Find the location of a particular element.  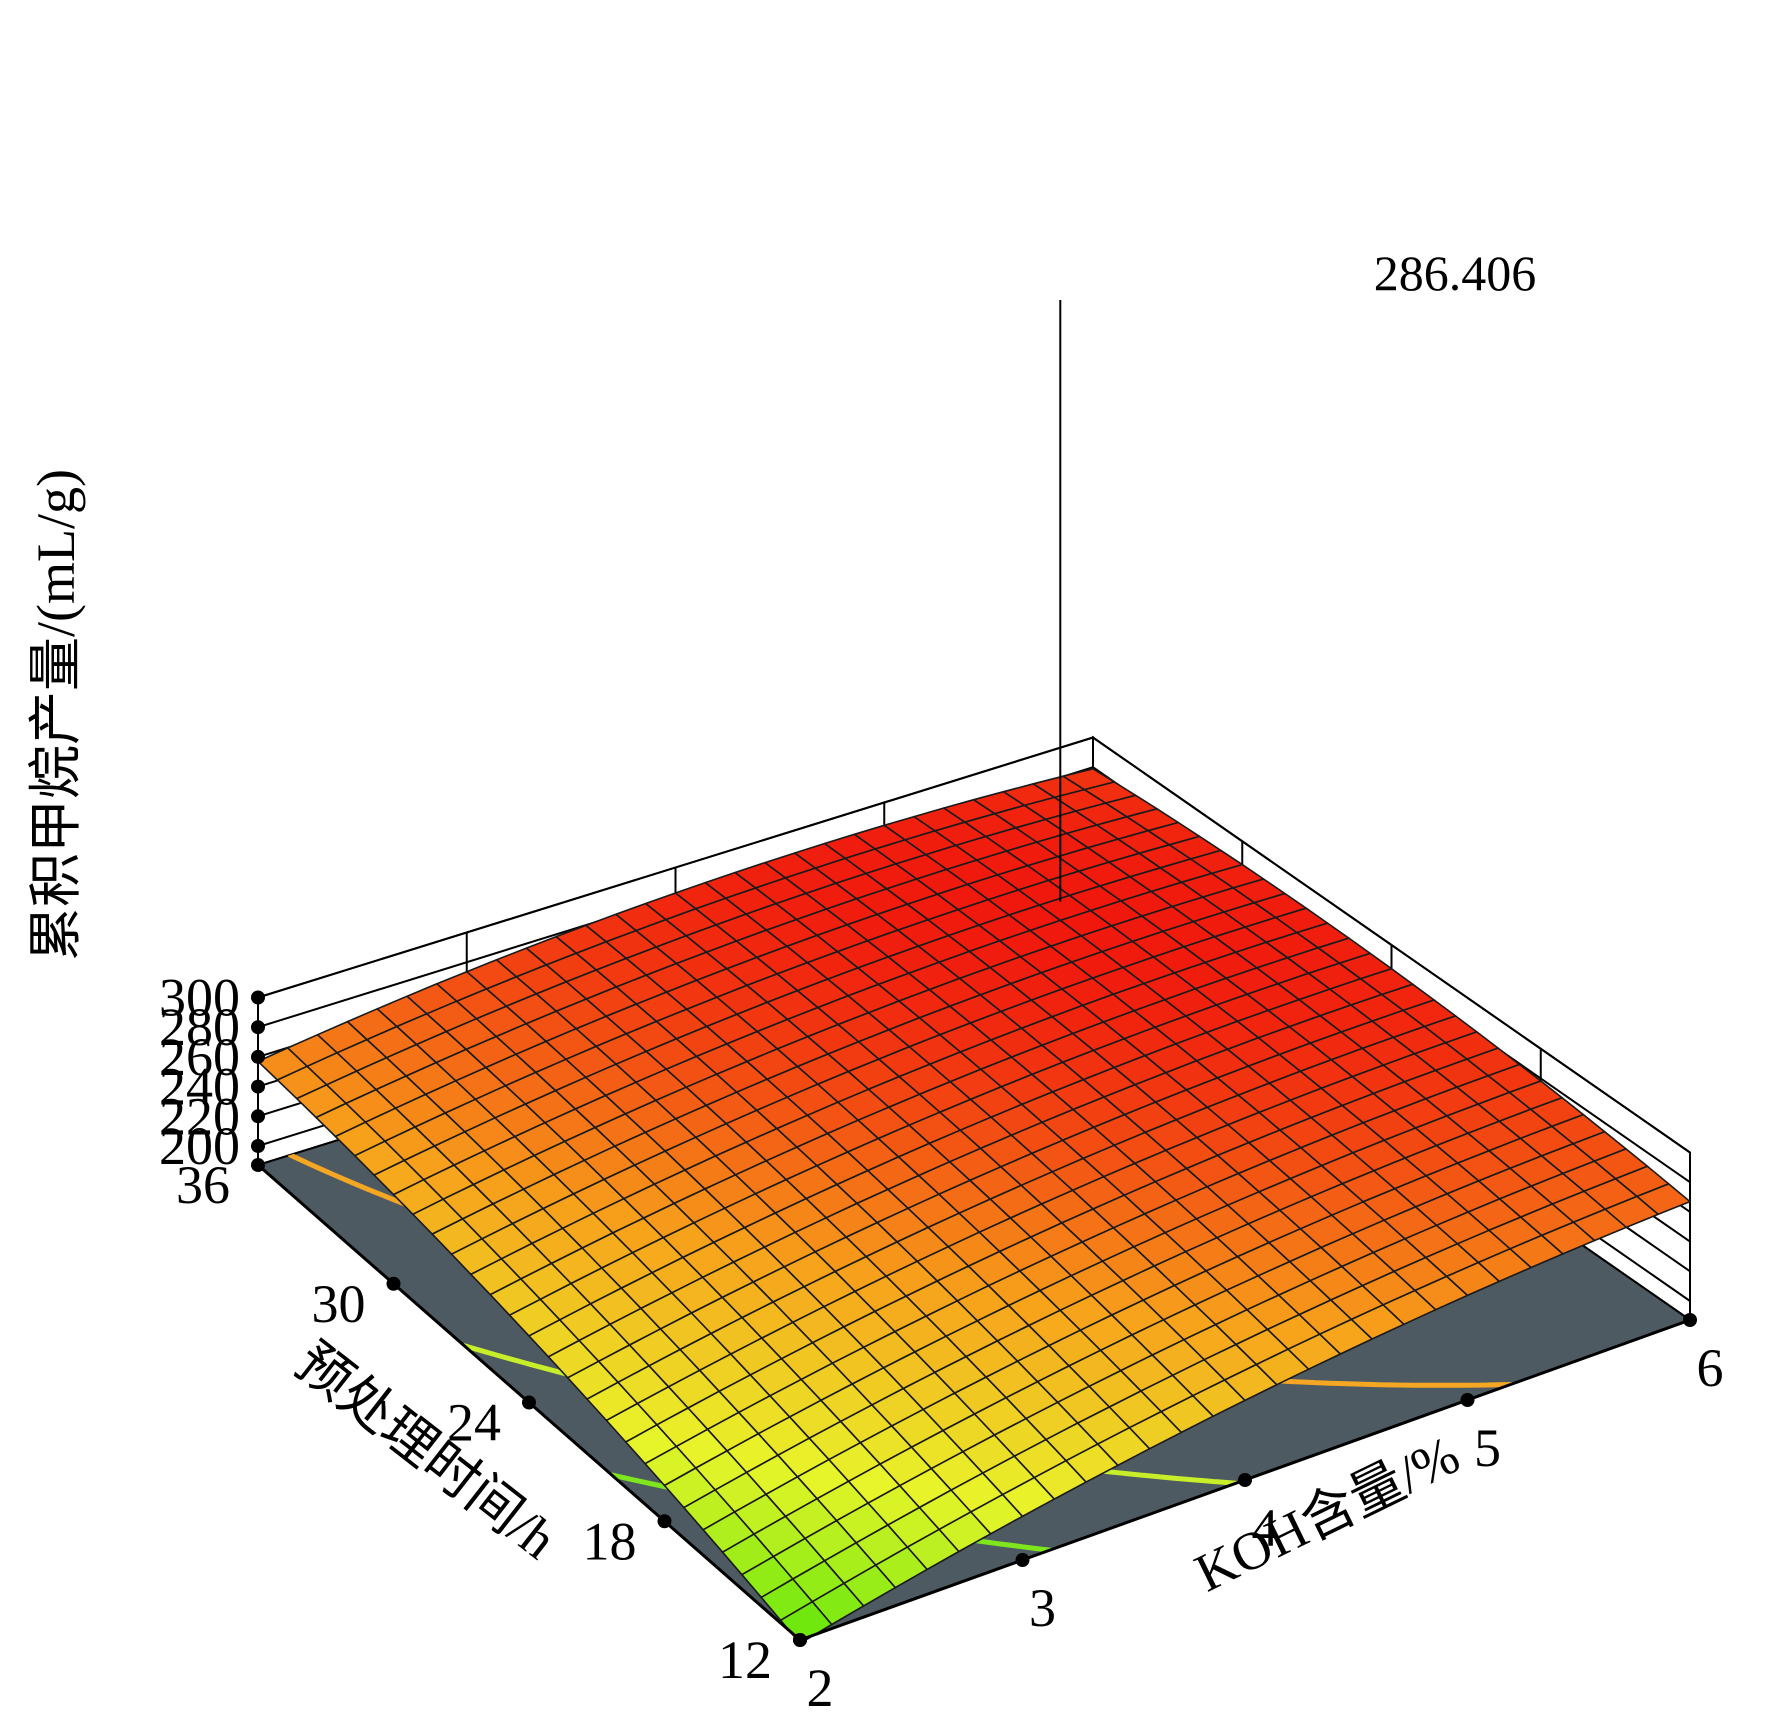

y-tick-label: 18 is located at coordinates (610, 1541).